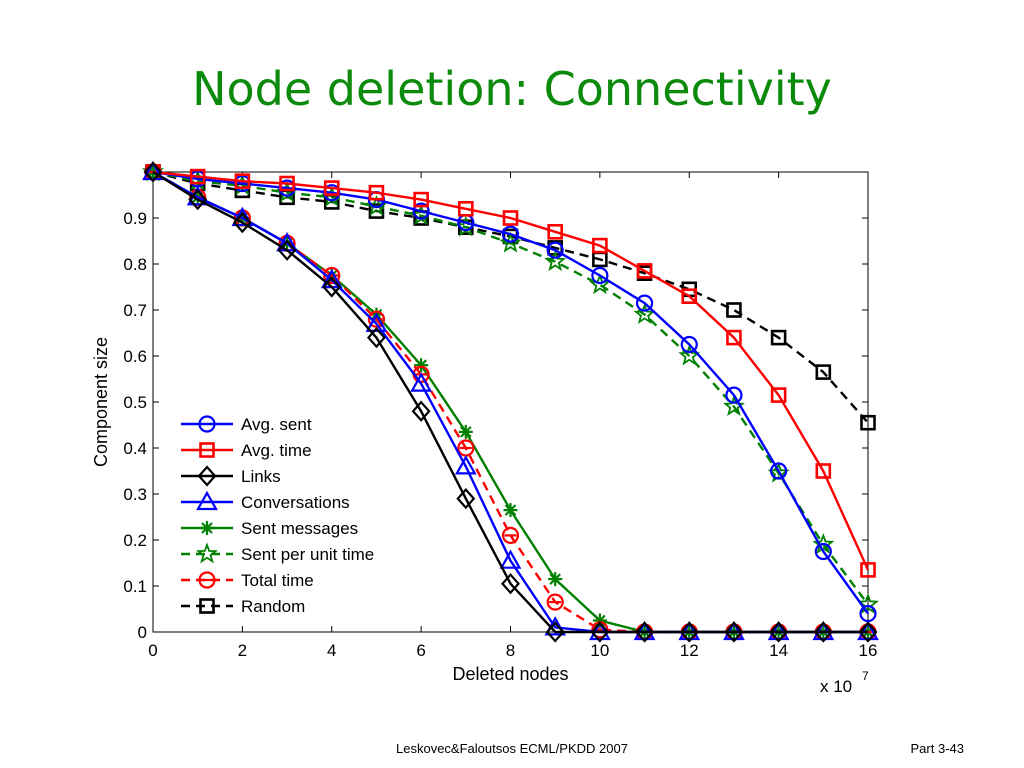 The image size is (1024, 768). What do you see at coordinates (276, 424) in the screenshot?
I see `legend-label: Avg. sent` at bounding box center [276, 424].